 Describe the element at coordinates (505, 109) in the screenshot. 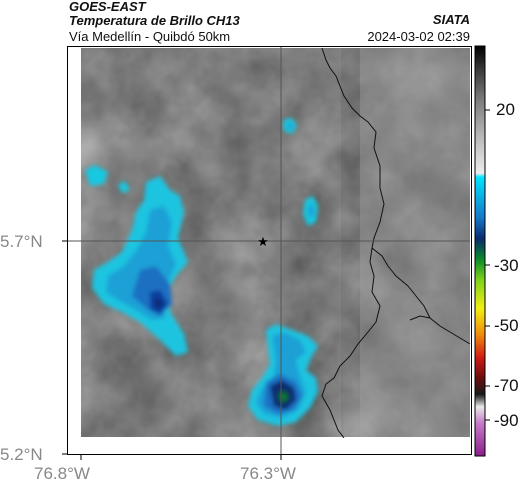

I see `colorbar-label-20: 20` at that location.